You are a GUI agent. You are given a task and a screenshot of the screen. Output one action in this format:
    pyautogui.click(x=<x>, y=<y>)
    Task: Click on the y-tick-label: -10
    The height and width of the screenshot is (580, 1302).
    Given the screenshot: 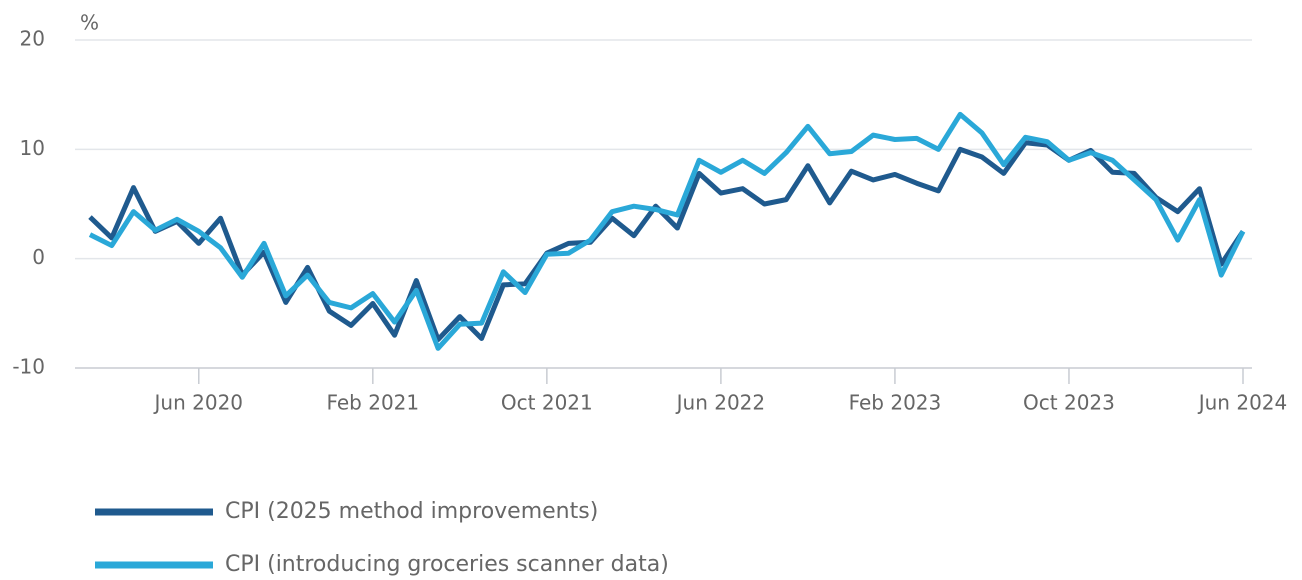 What is the action you would take?
    pyautogui.click(x=28, y=367)
    